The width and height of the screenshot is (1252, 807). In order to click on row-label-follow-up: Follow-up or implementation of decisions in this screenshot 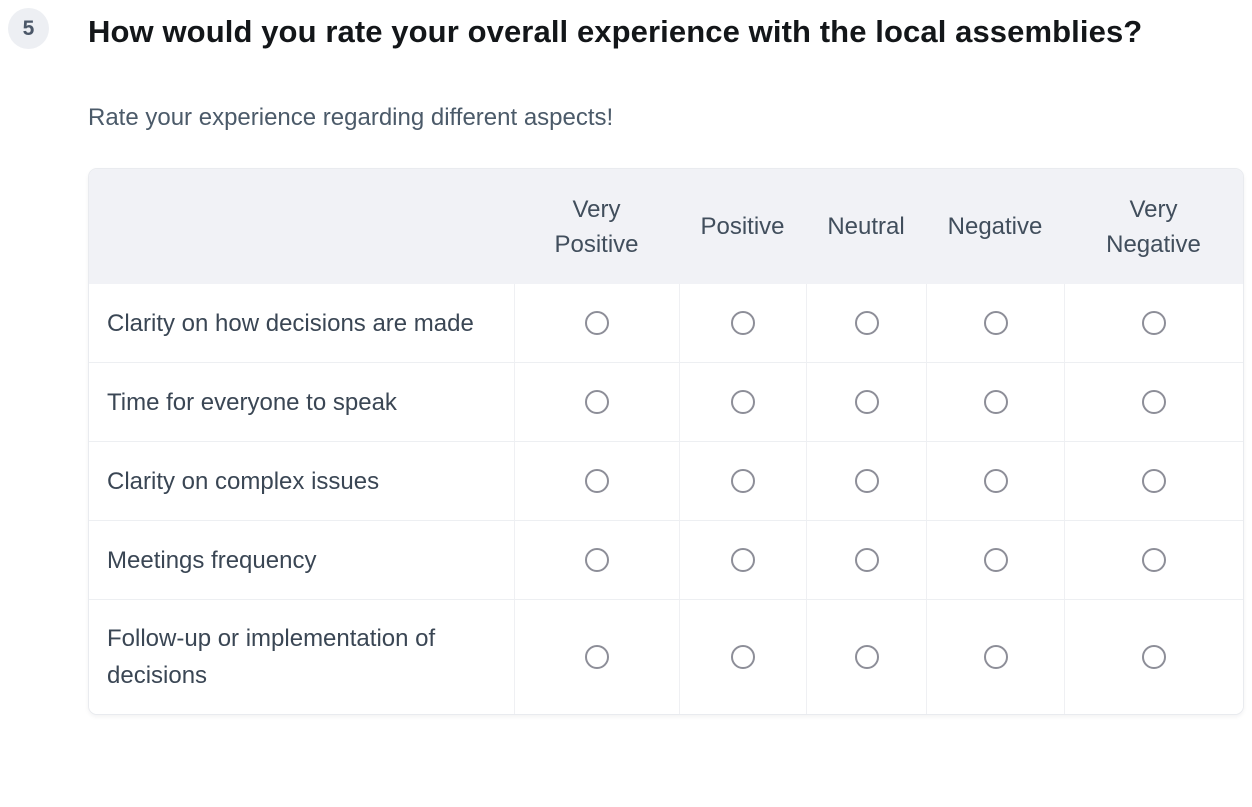, I will do `click(271, 657)`.